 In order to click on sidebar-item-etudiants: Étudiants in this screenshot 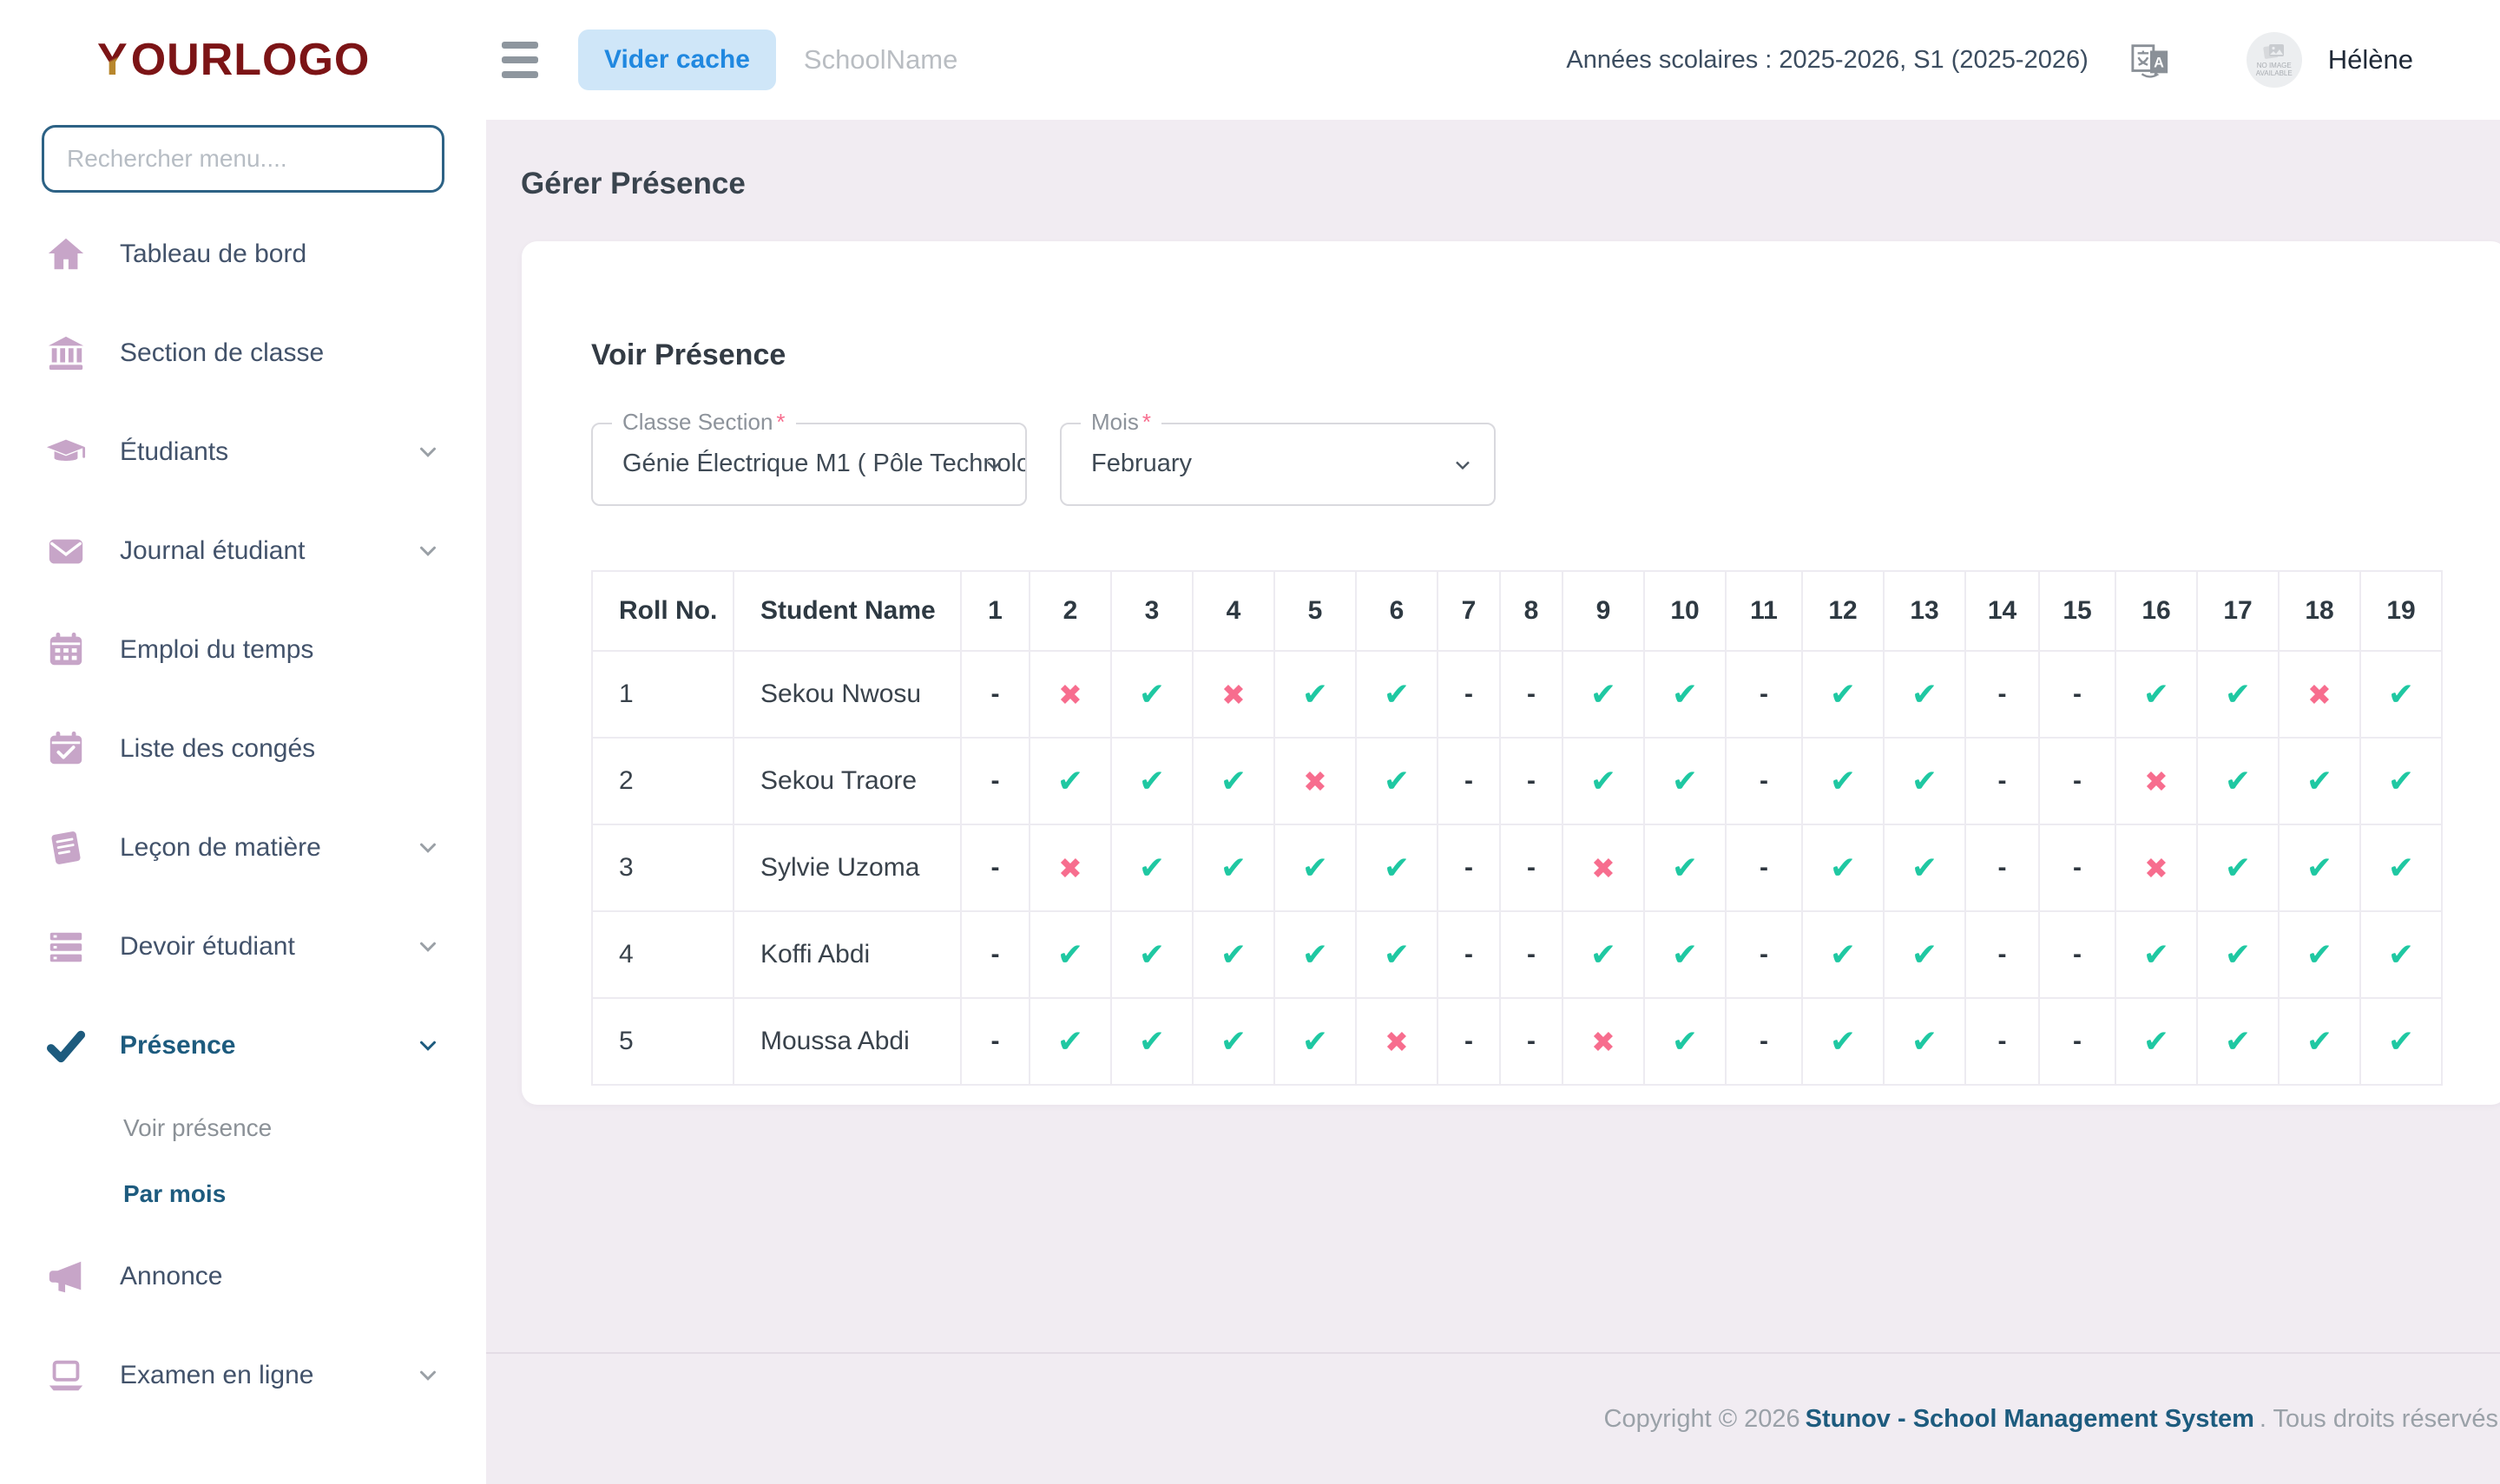, I will do `click(243, 452)`.